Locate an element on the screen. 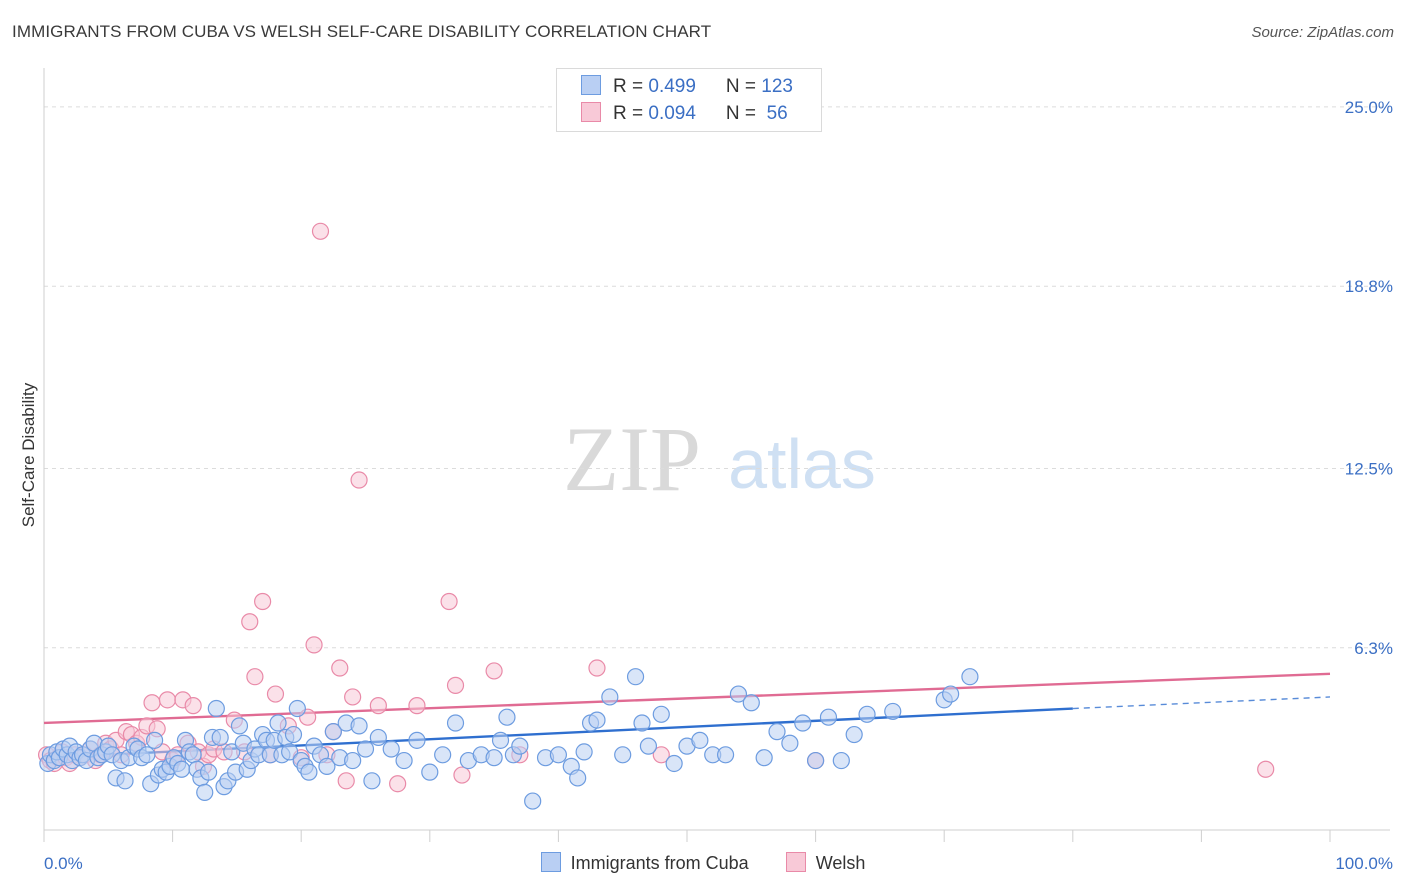 This screenshot has height=892, width=1406. cuba-trend-extension is located at coordinates (1201, 703).